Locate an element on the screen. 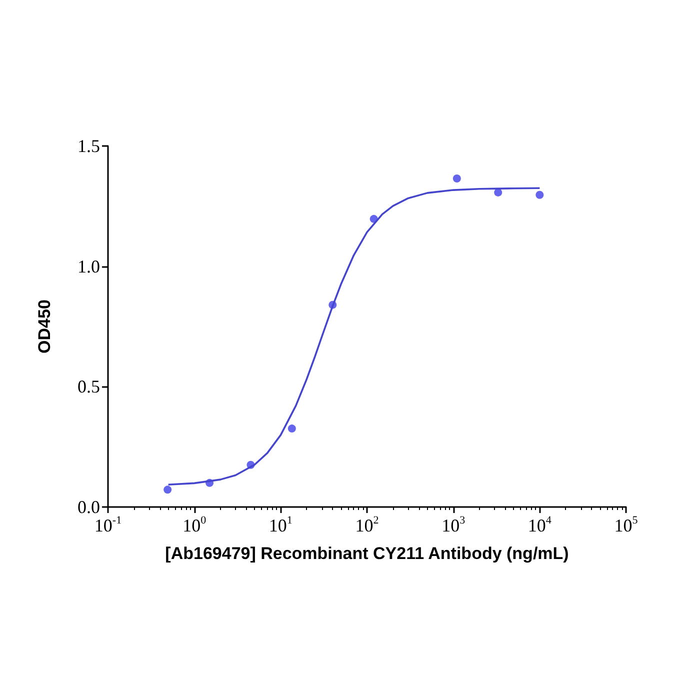  y-tick-label: 0.5 is located at coordinates (89, 386).